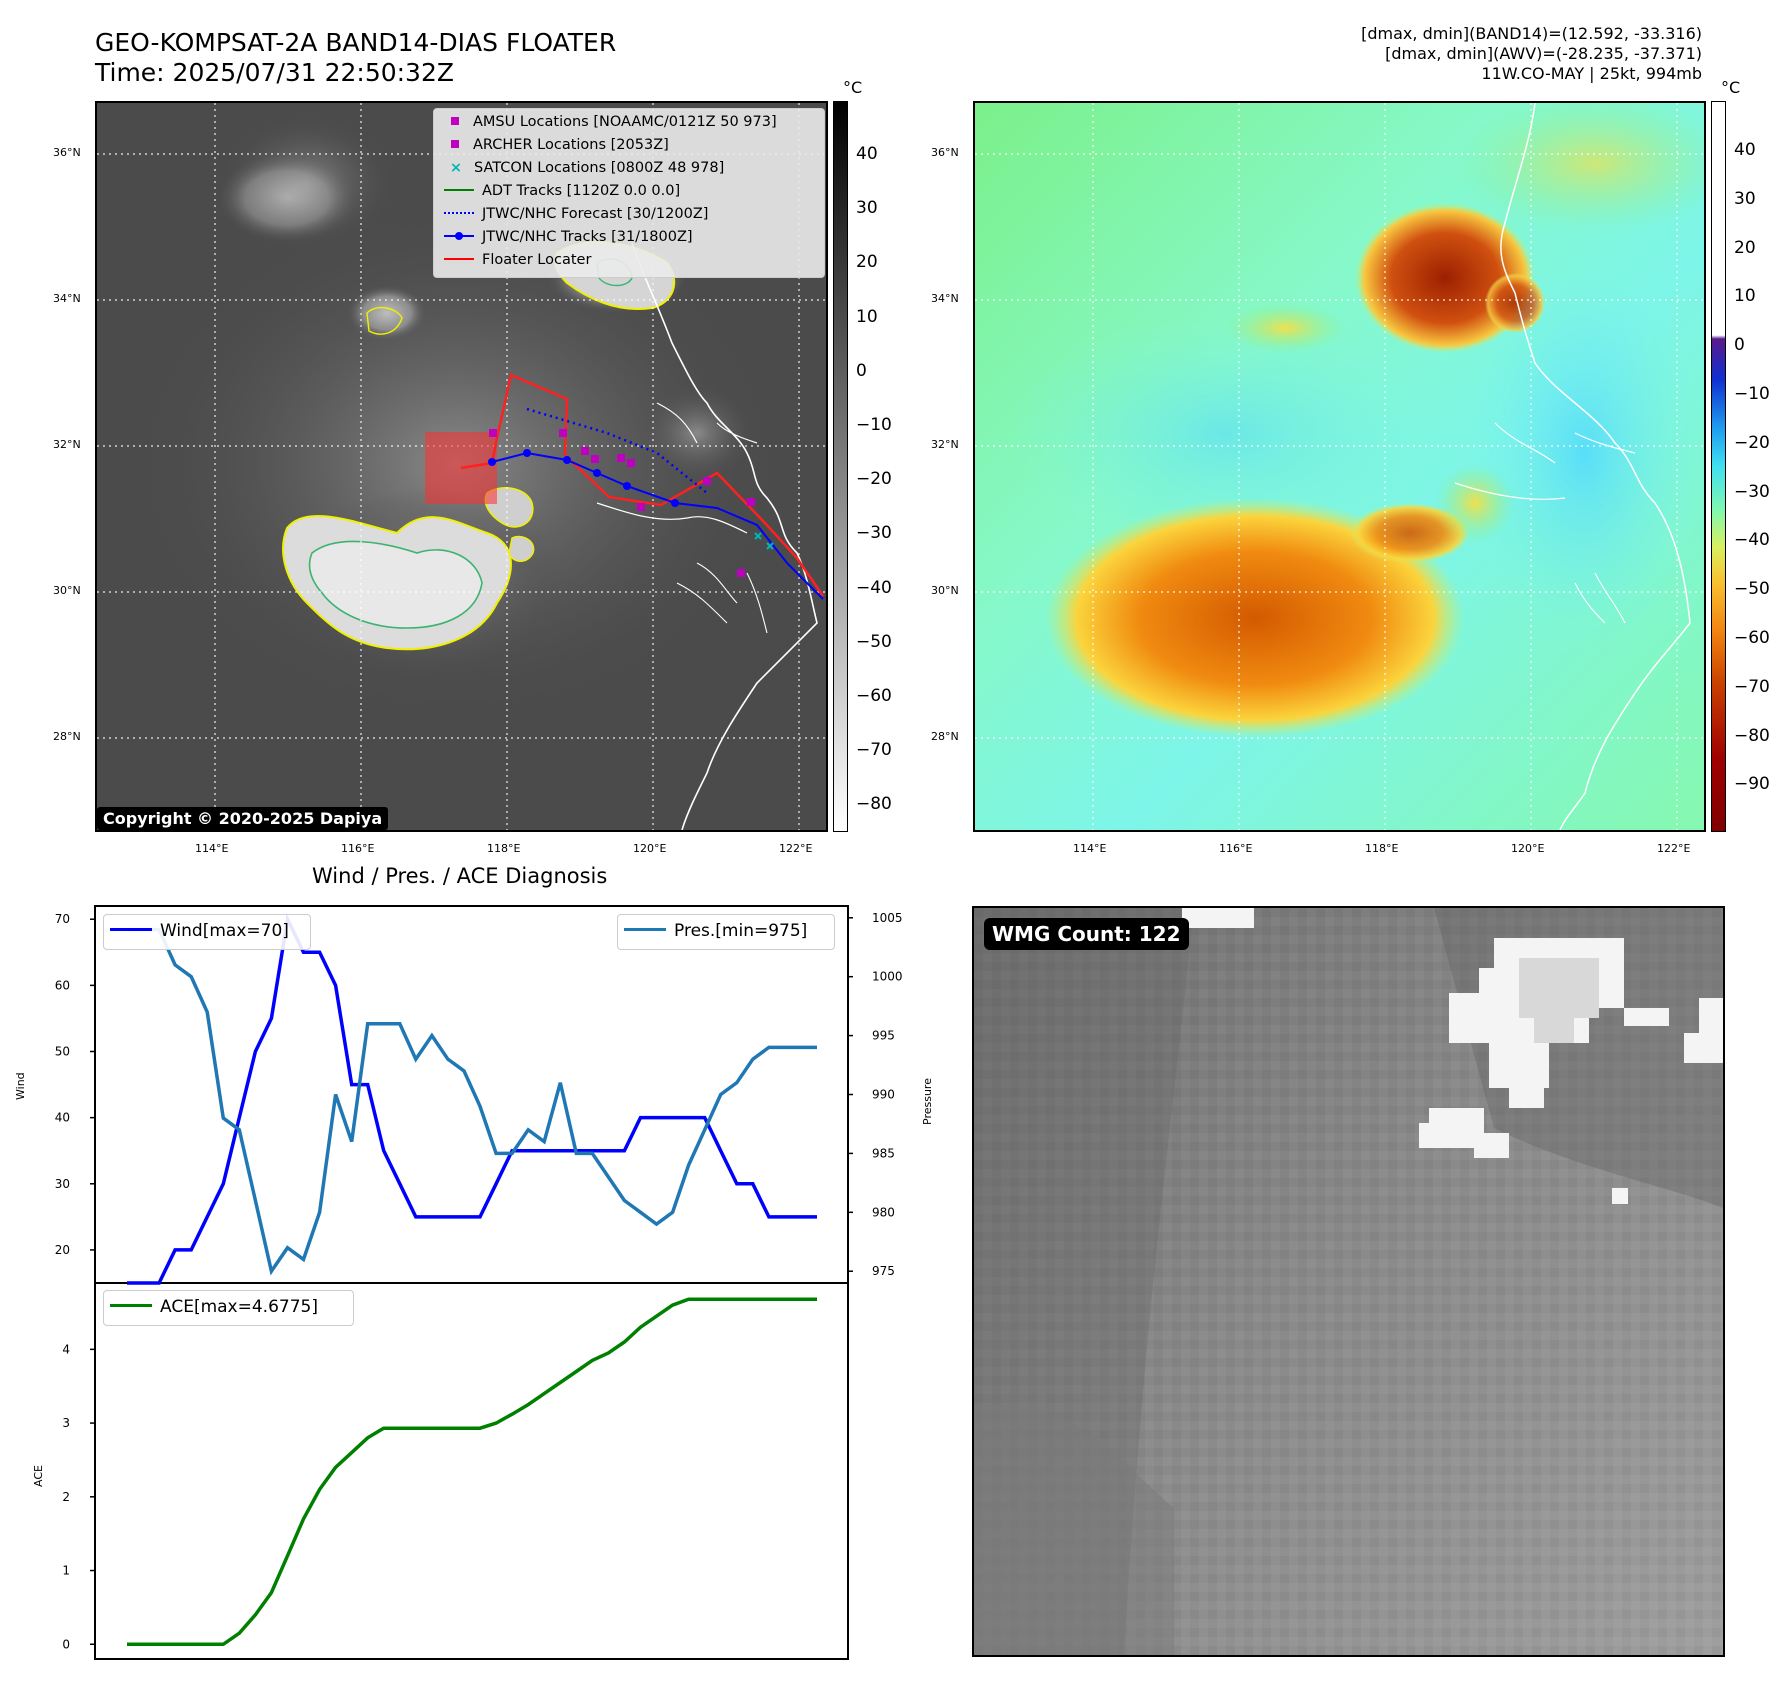 The height and width of the screenshot is (1690, 1788). I want to click on title-line-1: GEO-KOMPSAT-2A BAND14-DIAS FLOATER, so click(356, 42).